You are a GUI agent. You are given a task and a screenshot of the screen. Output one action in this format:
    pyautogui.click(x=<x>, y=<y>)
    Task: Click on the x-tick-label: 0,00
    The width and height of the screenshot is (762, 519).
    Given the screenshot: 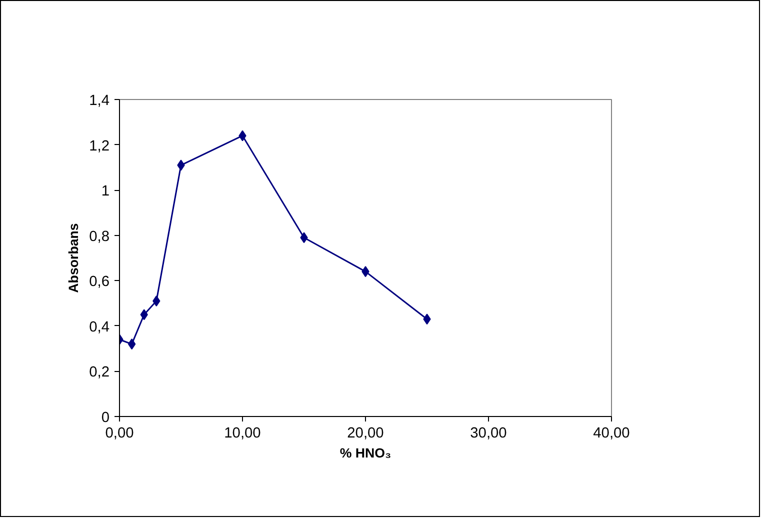 What is the action you would take?
    pyautogui.click(x=119, y=434)
    